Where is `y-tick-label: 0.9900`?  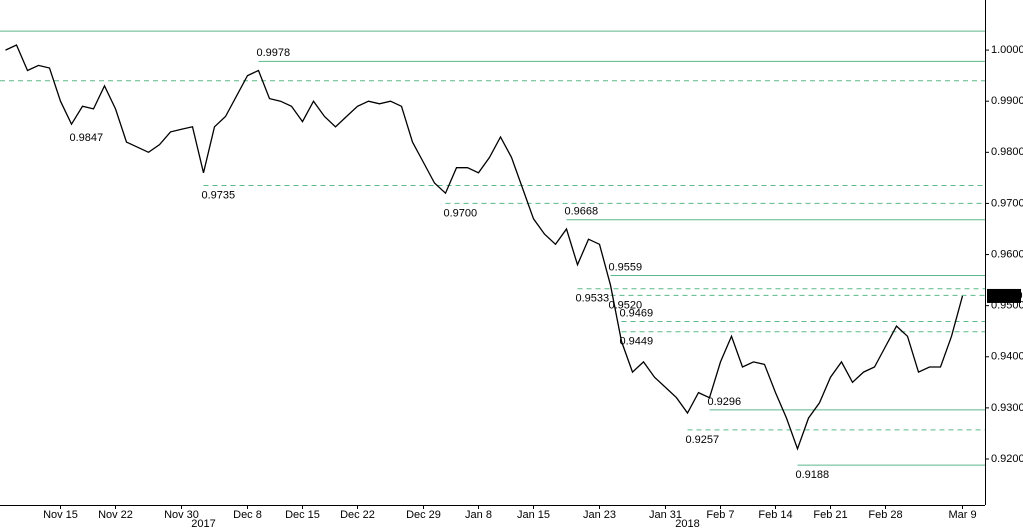 y-tick-label: 0.9900 is located at coordinates (1007, 101).